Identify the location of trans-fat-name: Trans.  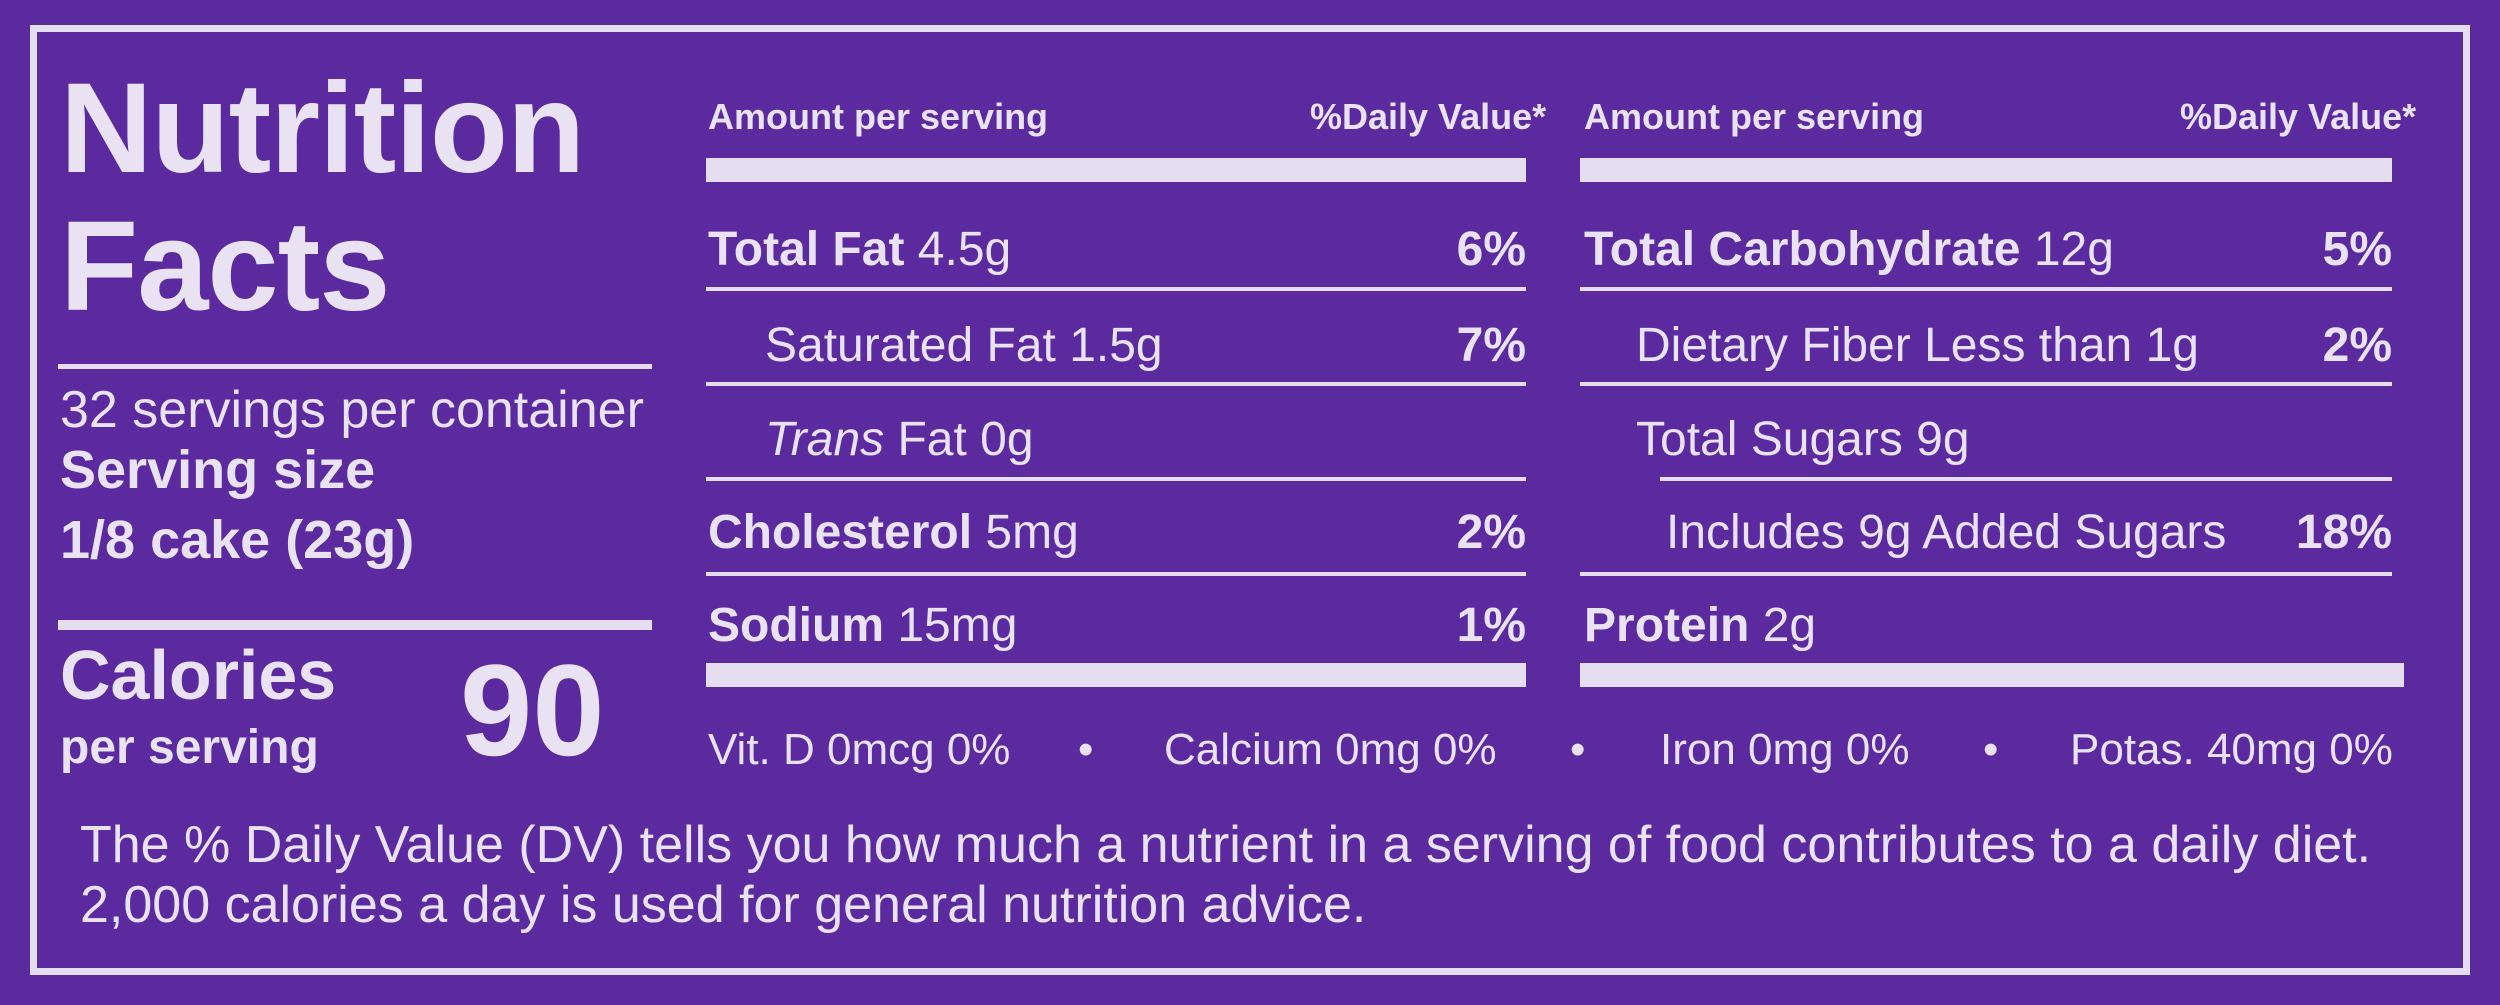
(825, 439).